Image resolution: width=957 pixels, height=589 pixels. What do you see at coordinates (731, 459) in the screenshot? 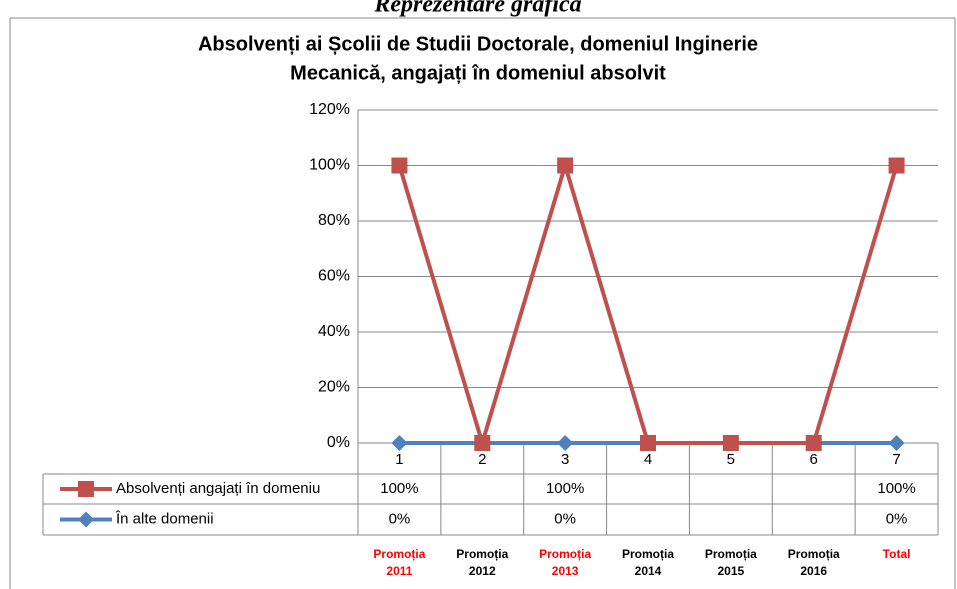
I see `x-tick-label: 5` at bounding box center [731, 459].